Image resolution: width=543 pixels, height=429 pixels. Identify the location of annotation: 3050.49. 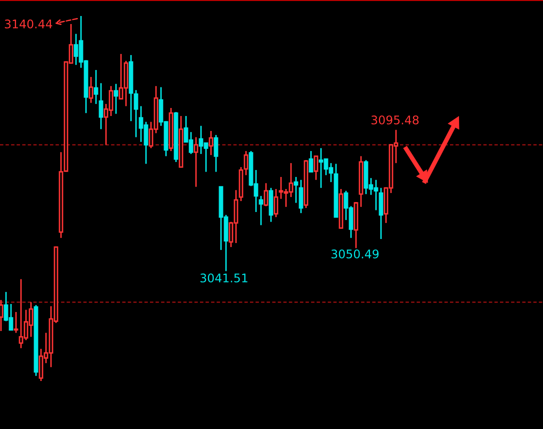
(355, 253).